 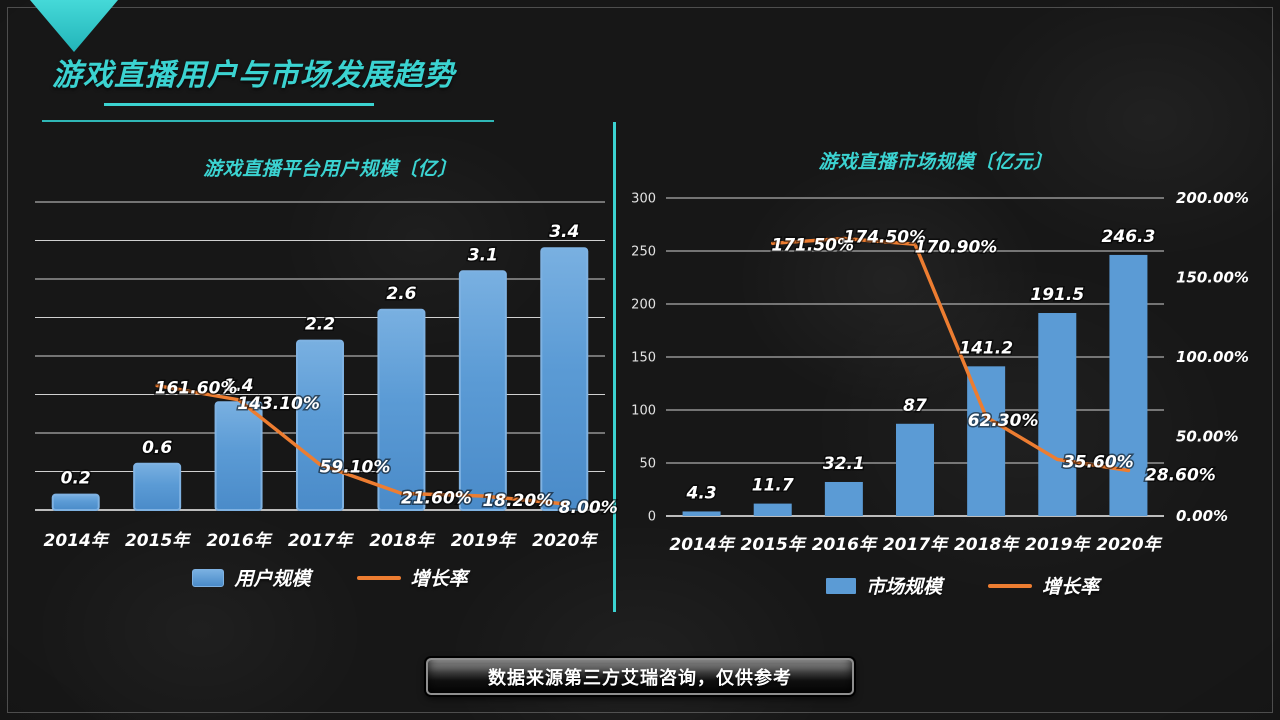 What do you see at coordinates (439, 579) in the screenshot?
I see `users-legend-line-label: 增长率` at bounding box center [439, 579].